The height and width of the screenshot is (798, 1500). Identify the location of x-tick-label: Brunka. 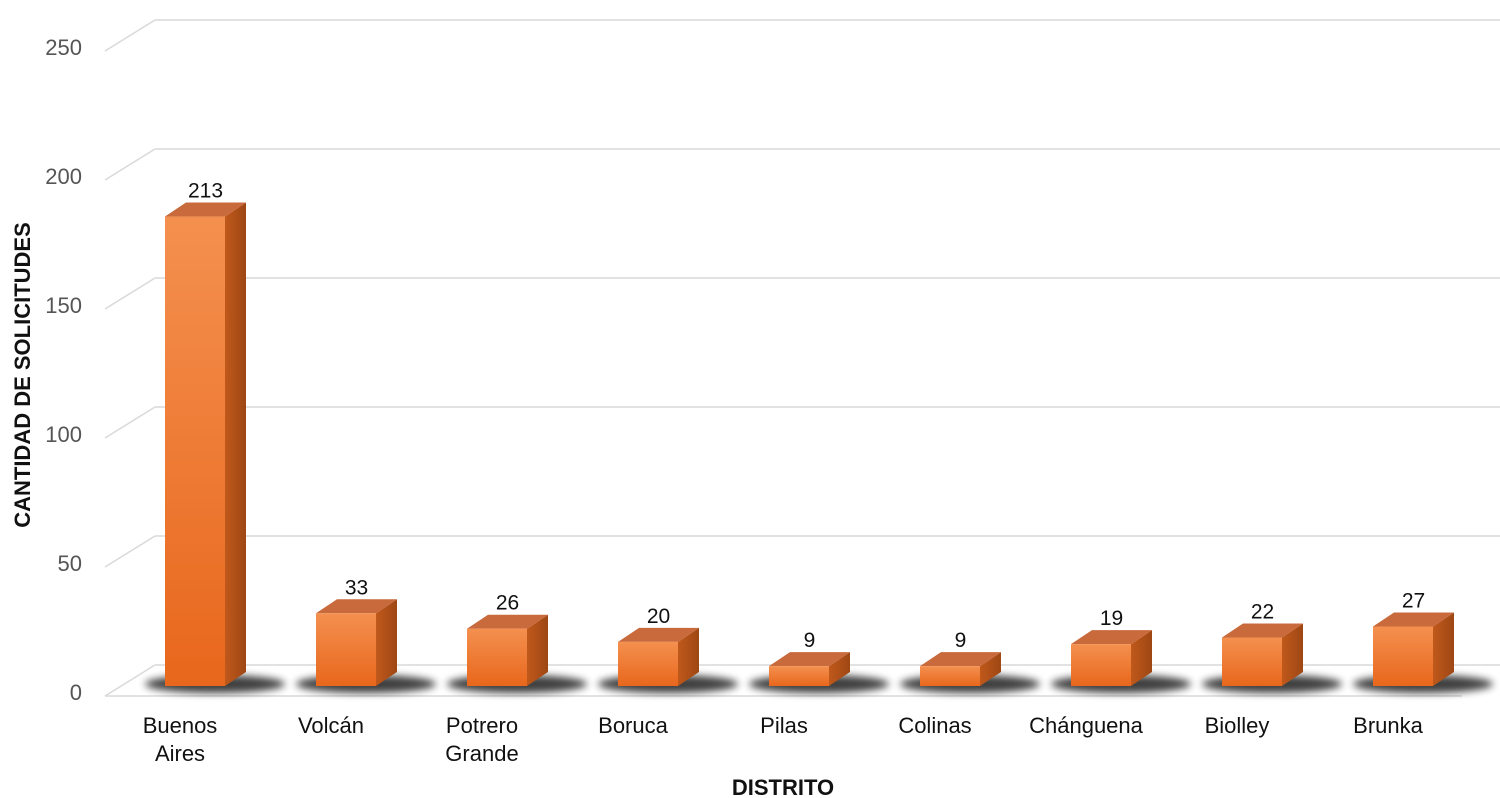
(1388, 725).